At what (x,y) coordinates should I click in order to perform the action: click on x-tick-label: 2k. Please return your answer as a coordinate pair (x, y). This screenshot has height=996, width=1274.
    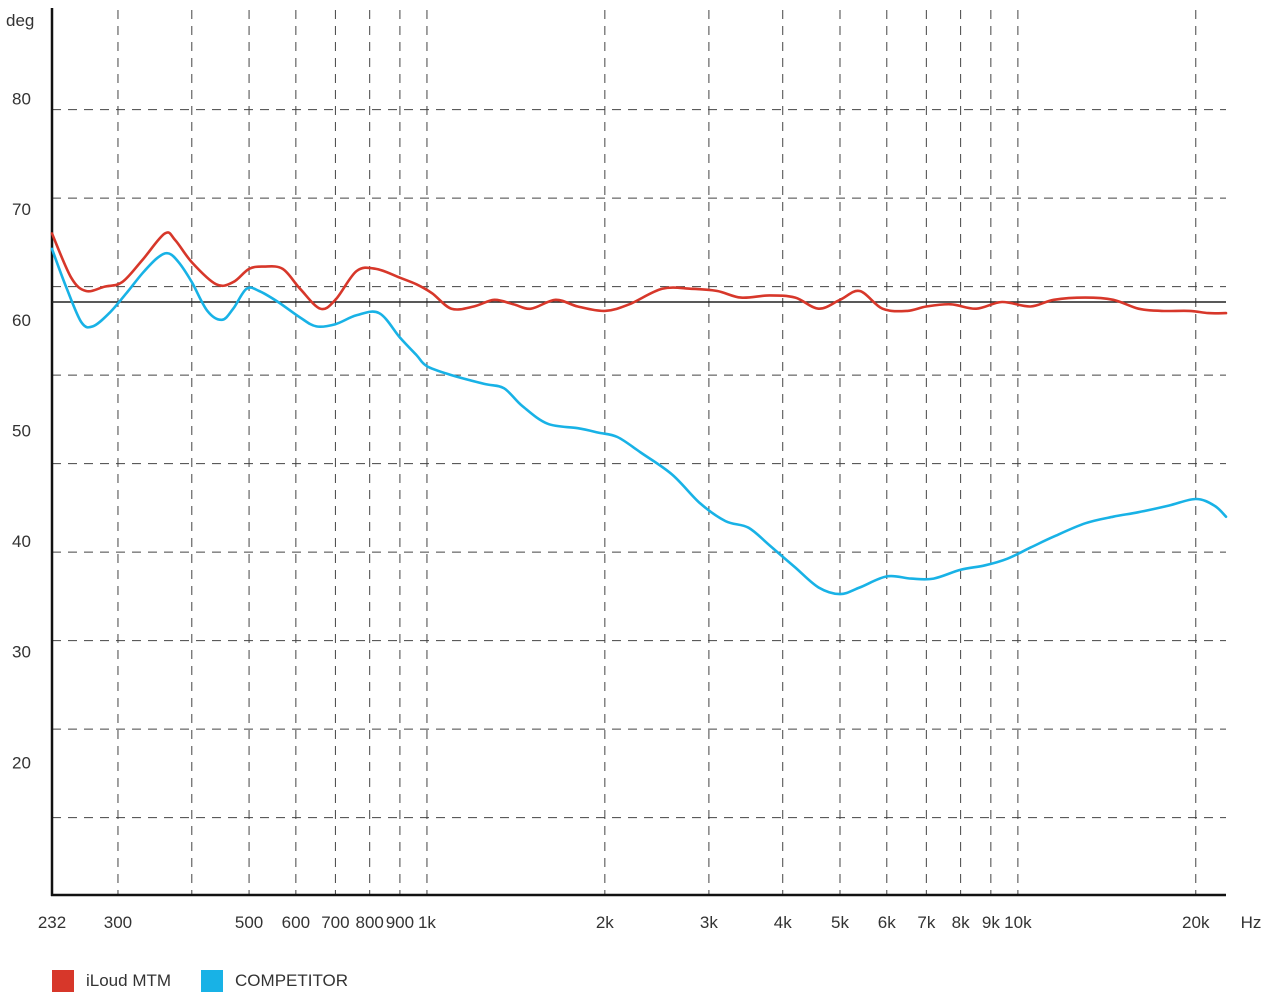
    Looking at the image, I should click on (605, 922).